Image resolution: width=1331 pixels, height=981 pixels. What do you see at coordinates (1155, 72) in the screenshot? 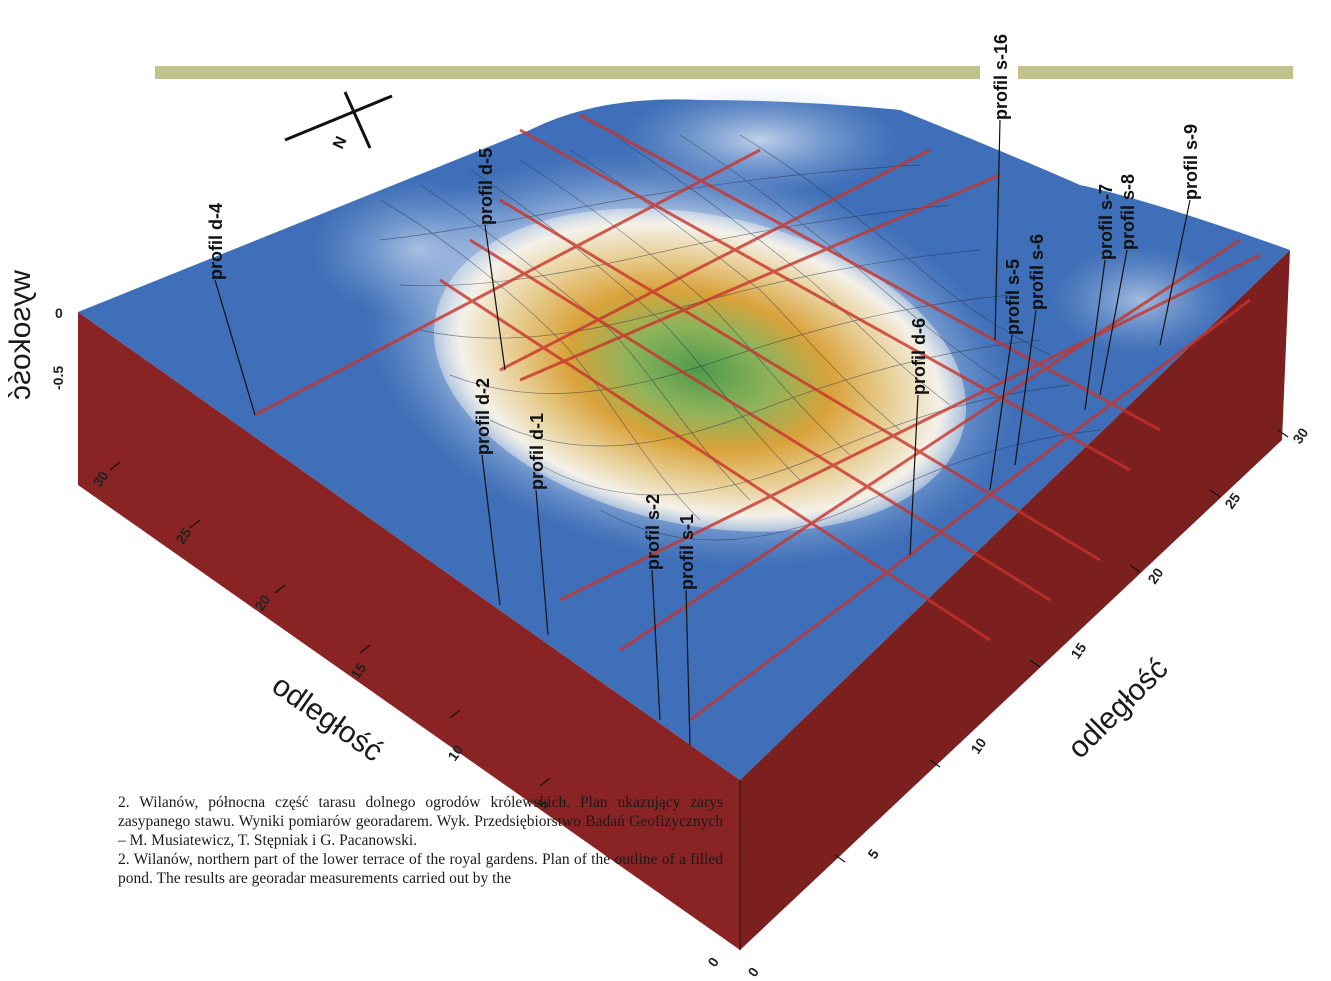
I see `top-band-right` at bounding box center [1155, 72].